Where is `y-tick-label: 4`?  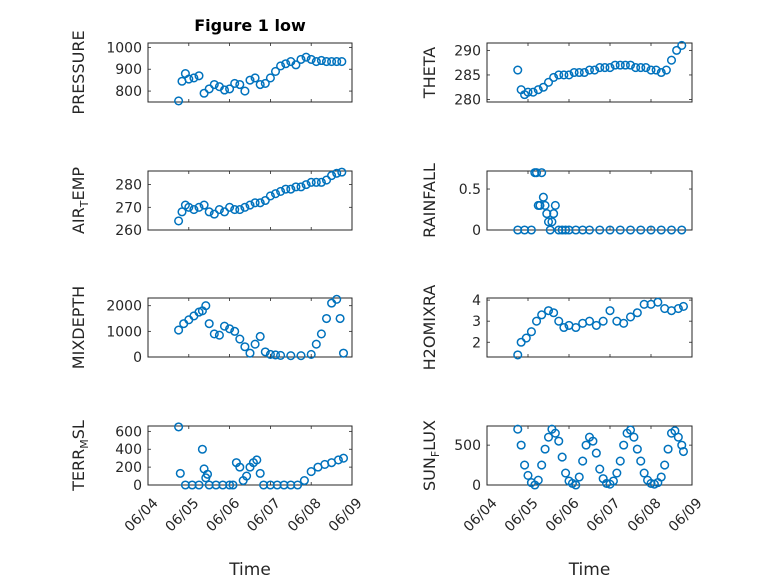
y-tick-label: 4 is located at coordinates (476, 301).